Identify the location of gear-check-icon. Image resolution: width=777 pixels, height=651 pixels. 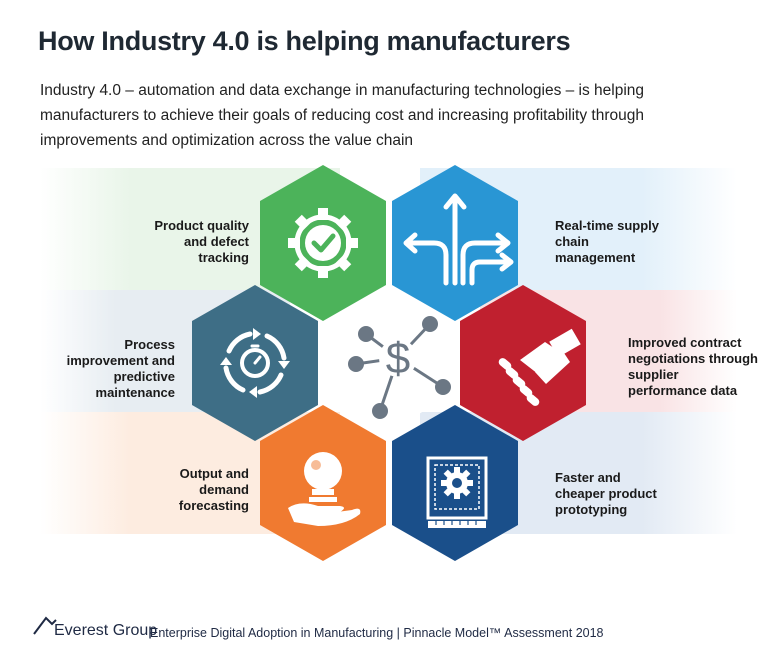
(323, 243).